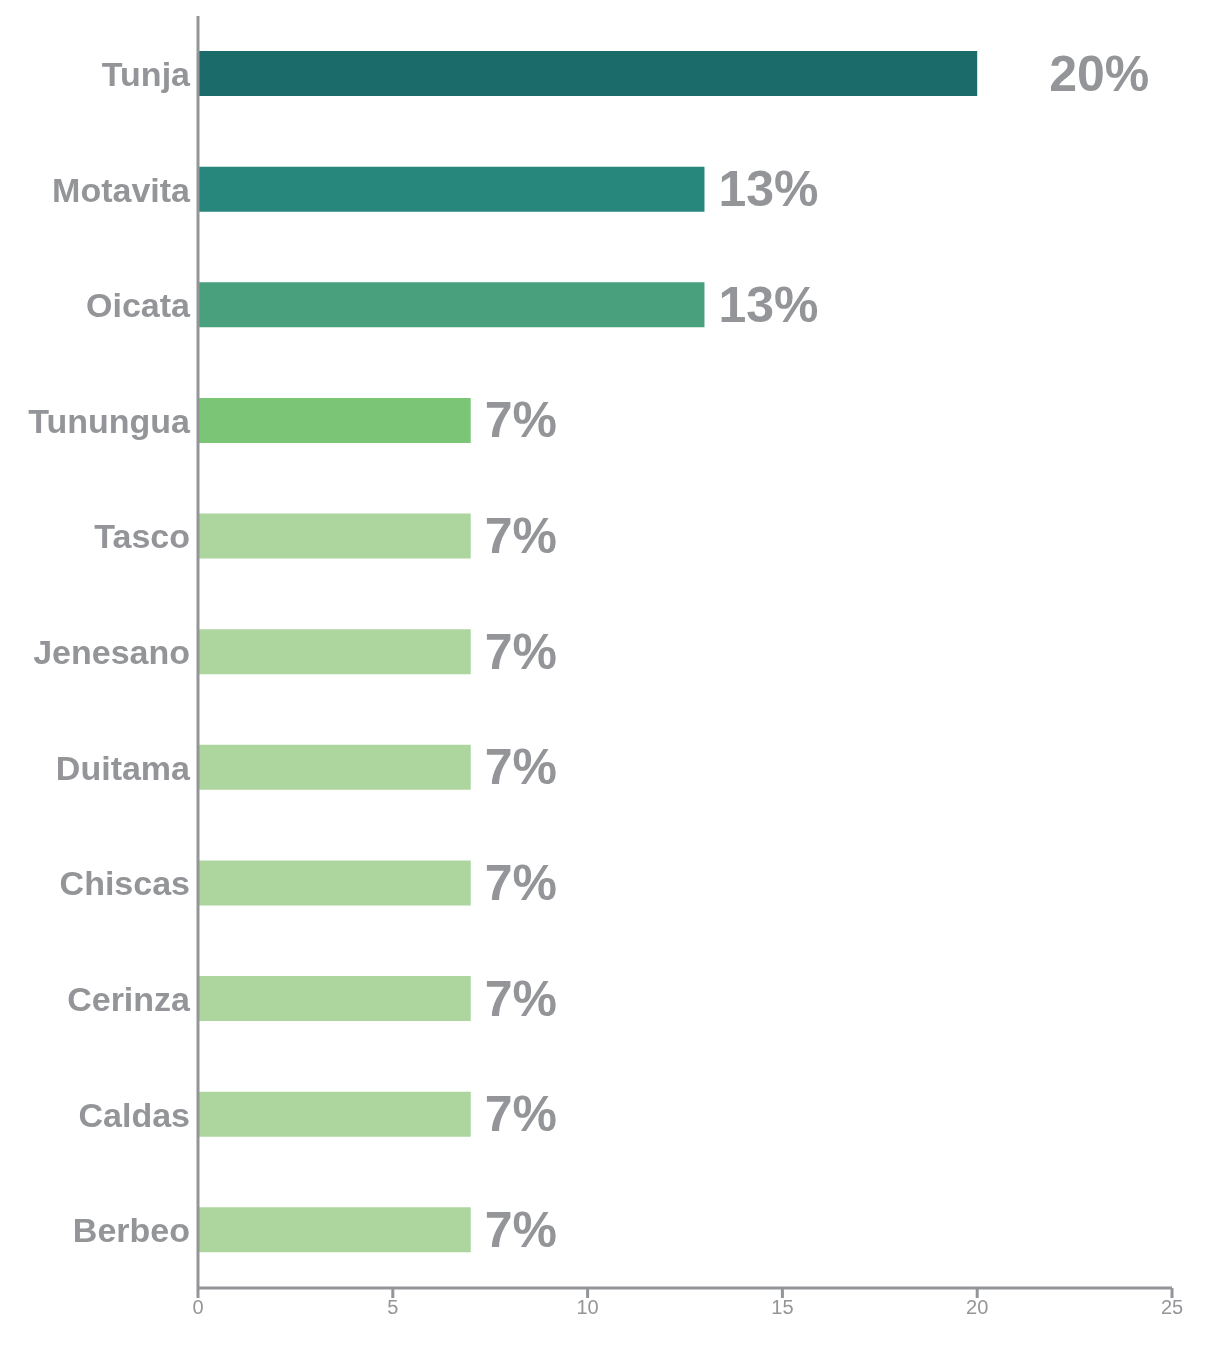 The width and height of the screenshot is (1209, 1351). I want to click on y-tick-label: Tasco, so click(142, 536).